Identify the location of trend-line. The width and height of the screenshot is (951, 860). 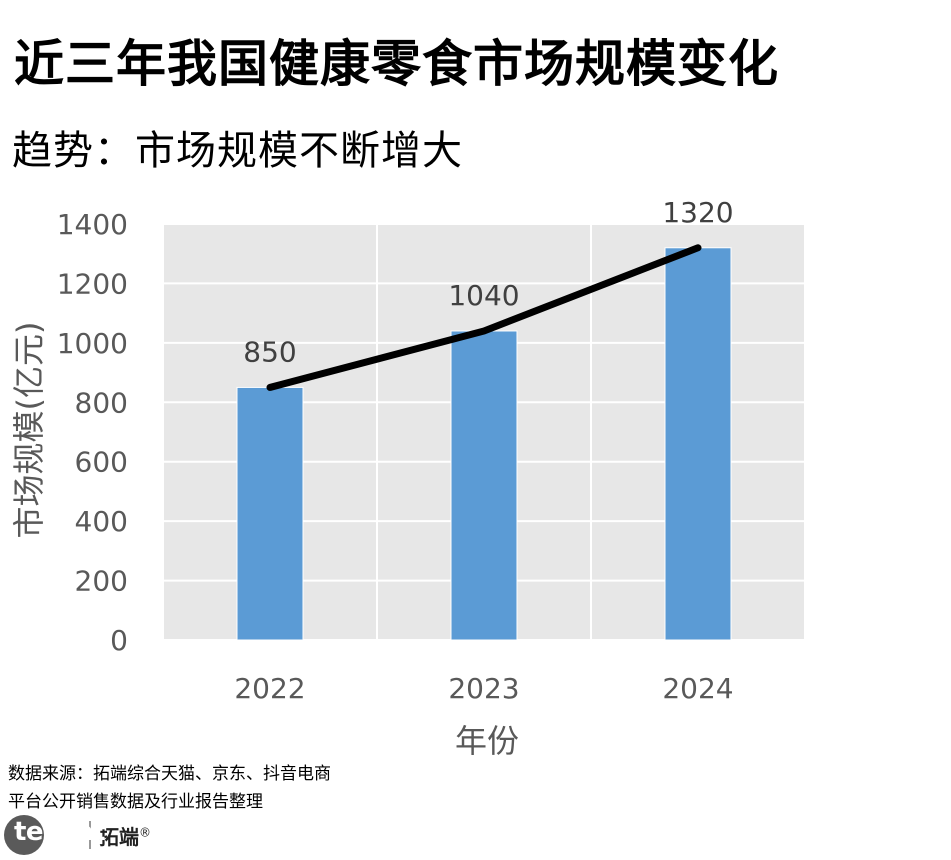
(484, 317).